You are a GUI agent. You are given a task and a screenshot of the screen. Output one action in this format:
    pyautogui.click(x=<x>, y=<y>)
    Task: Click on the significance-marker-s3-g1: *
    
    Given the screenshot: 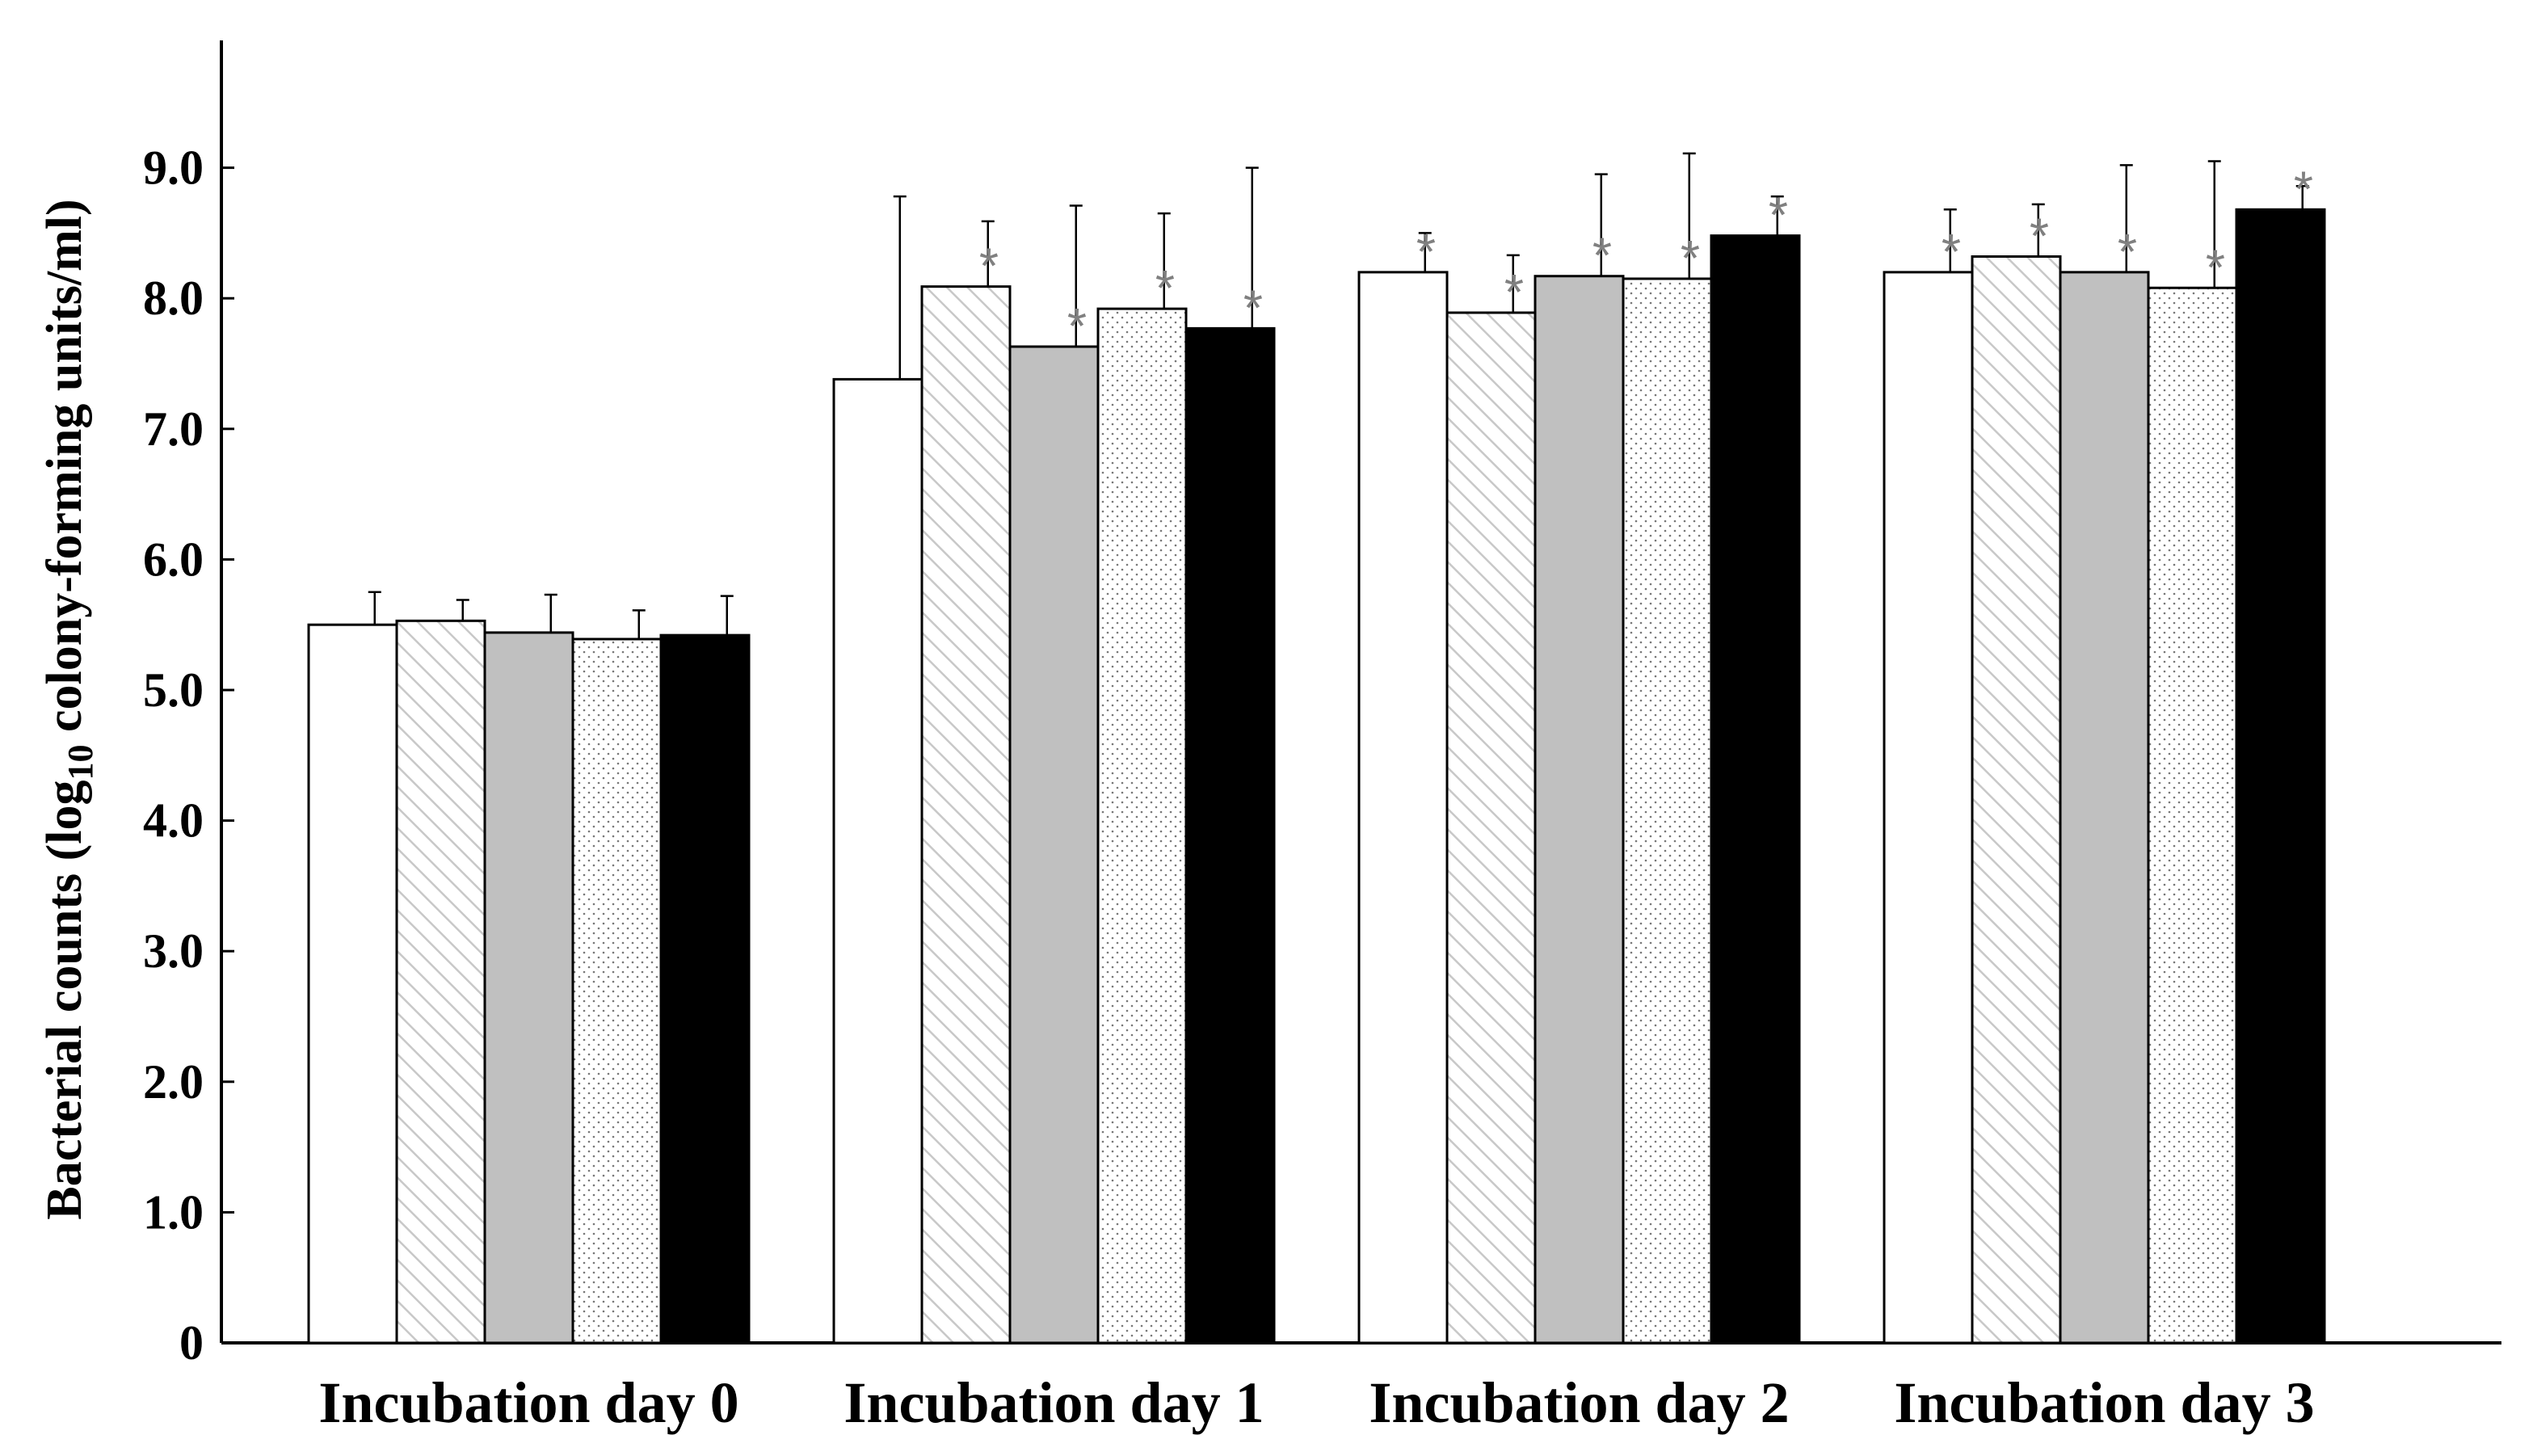 What is the action you would take?
    pyautogui.click(x=1077, y=327)
    